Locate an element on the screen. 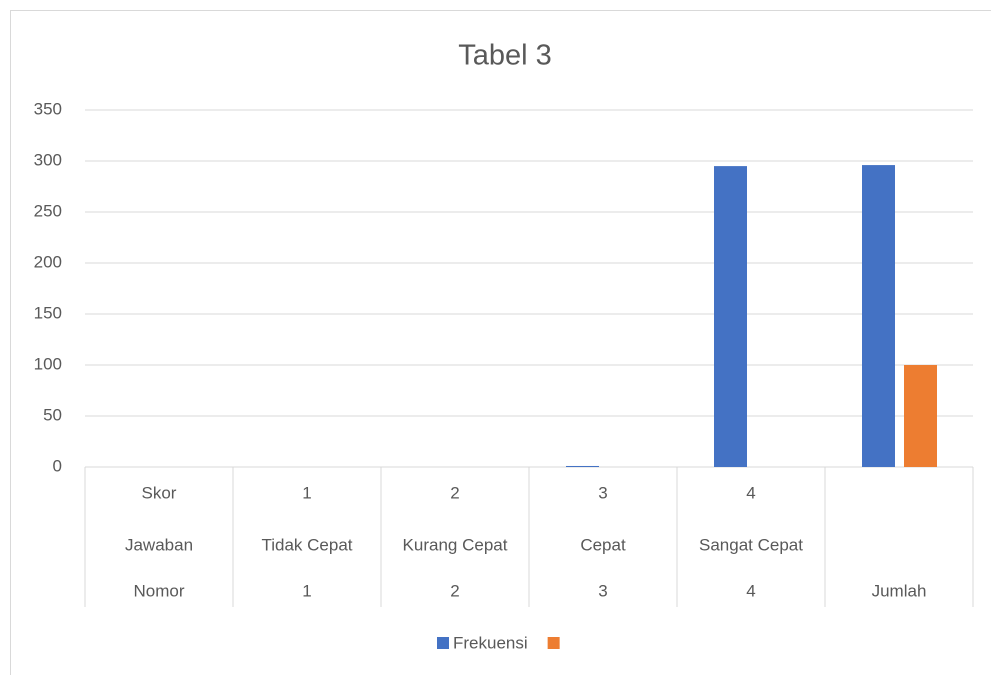 The image size is (991, 675). y-tick-label: 100 is located at coordinates (48, 363).